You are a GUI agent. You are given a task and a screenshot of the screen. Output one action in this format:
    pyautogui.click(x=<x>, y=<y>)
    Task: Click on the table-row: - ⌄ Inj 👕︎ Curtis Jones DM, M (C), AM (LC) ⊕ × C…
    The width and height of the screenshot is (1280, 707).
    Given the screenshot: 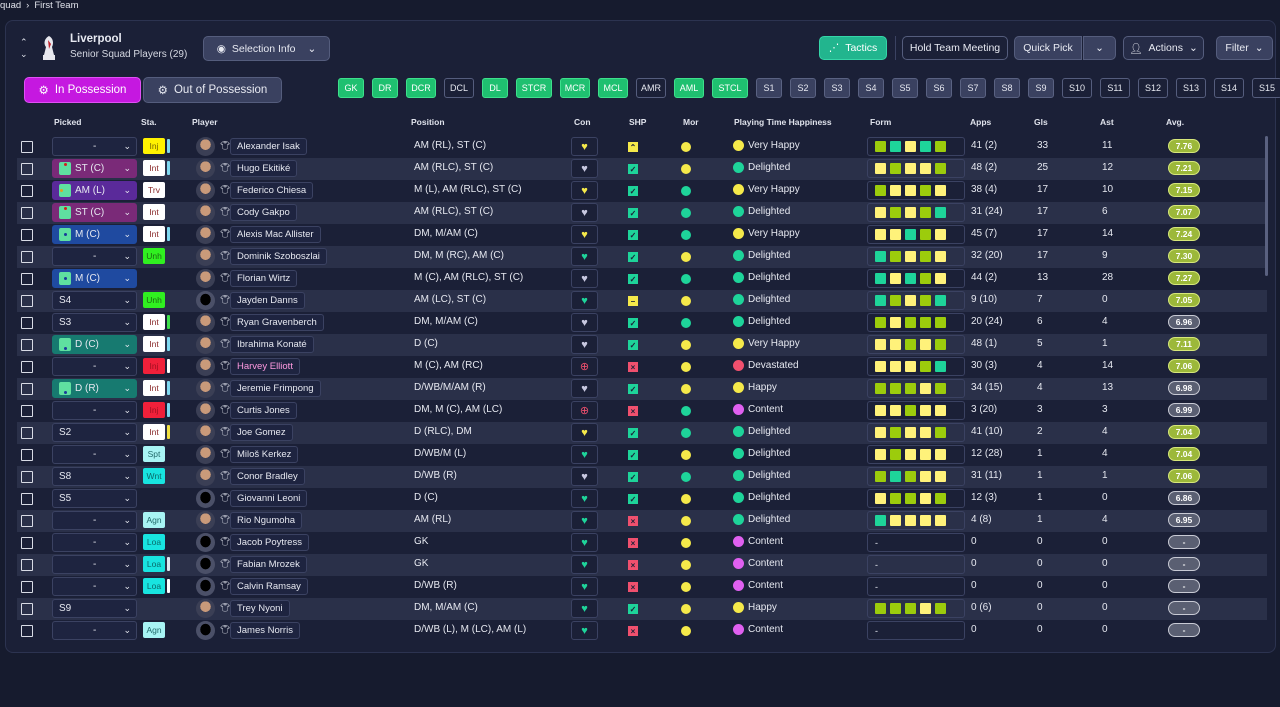 What is the action you would take?
    pyautogui.click(x=642, y=411)
    